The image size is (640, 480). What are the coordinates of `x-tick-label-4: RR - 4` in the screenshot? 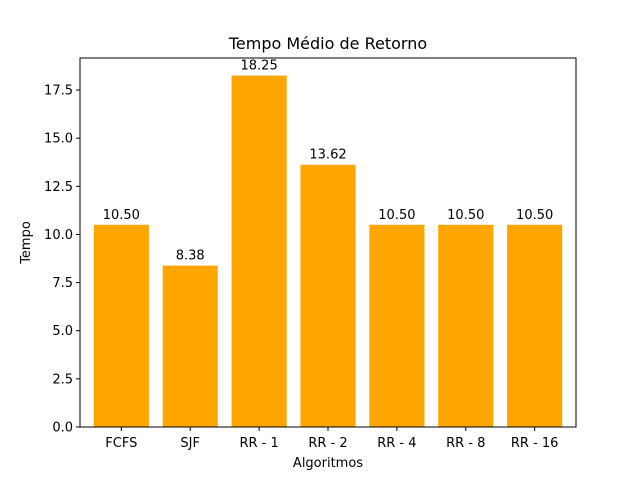 It's located at (396, 443).